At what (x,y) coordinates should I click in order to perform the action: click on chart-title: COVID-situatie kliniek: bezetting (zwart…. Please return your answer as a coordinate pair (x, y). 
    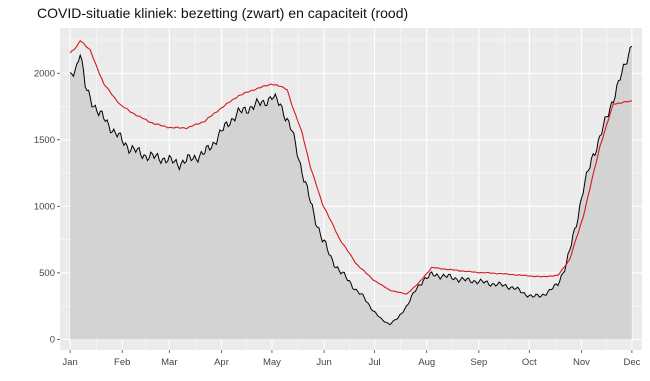
    Looking at the image, I should click on (223, 13).